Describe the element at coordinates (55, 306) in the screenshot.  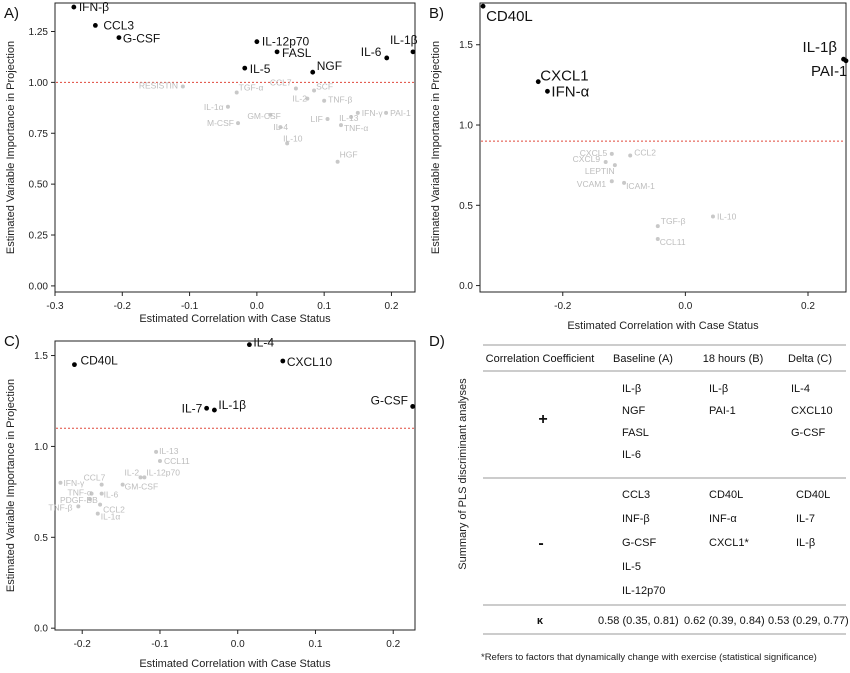
I see `x-tick-label: -0.3` at that location.